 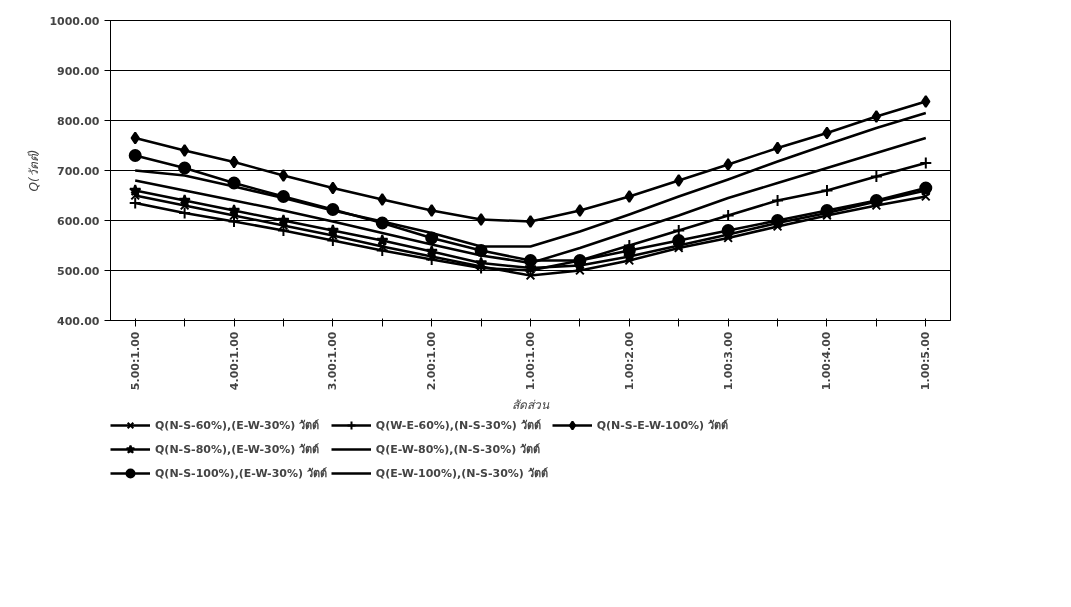 What do you see at coordinates (458, 426) in the screenshot?
I see `legend-label: Q(W-E-60%),(N-S-30%) วัตต์` at bounding box center [458, 426].